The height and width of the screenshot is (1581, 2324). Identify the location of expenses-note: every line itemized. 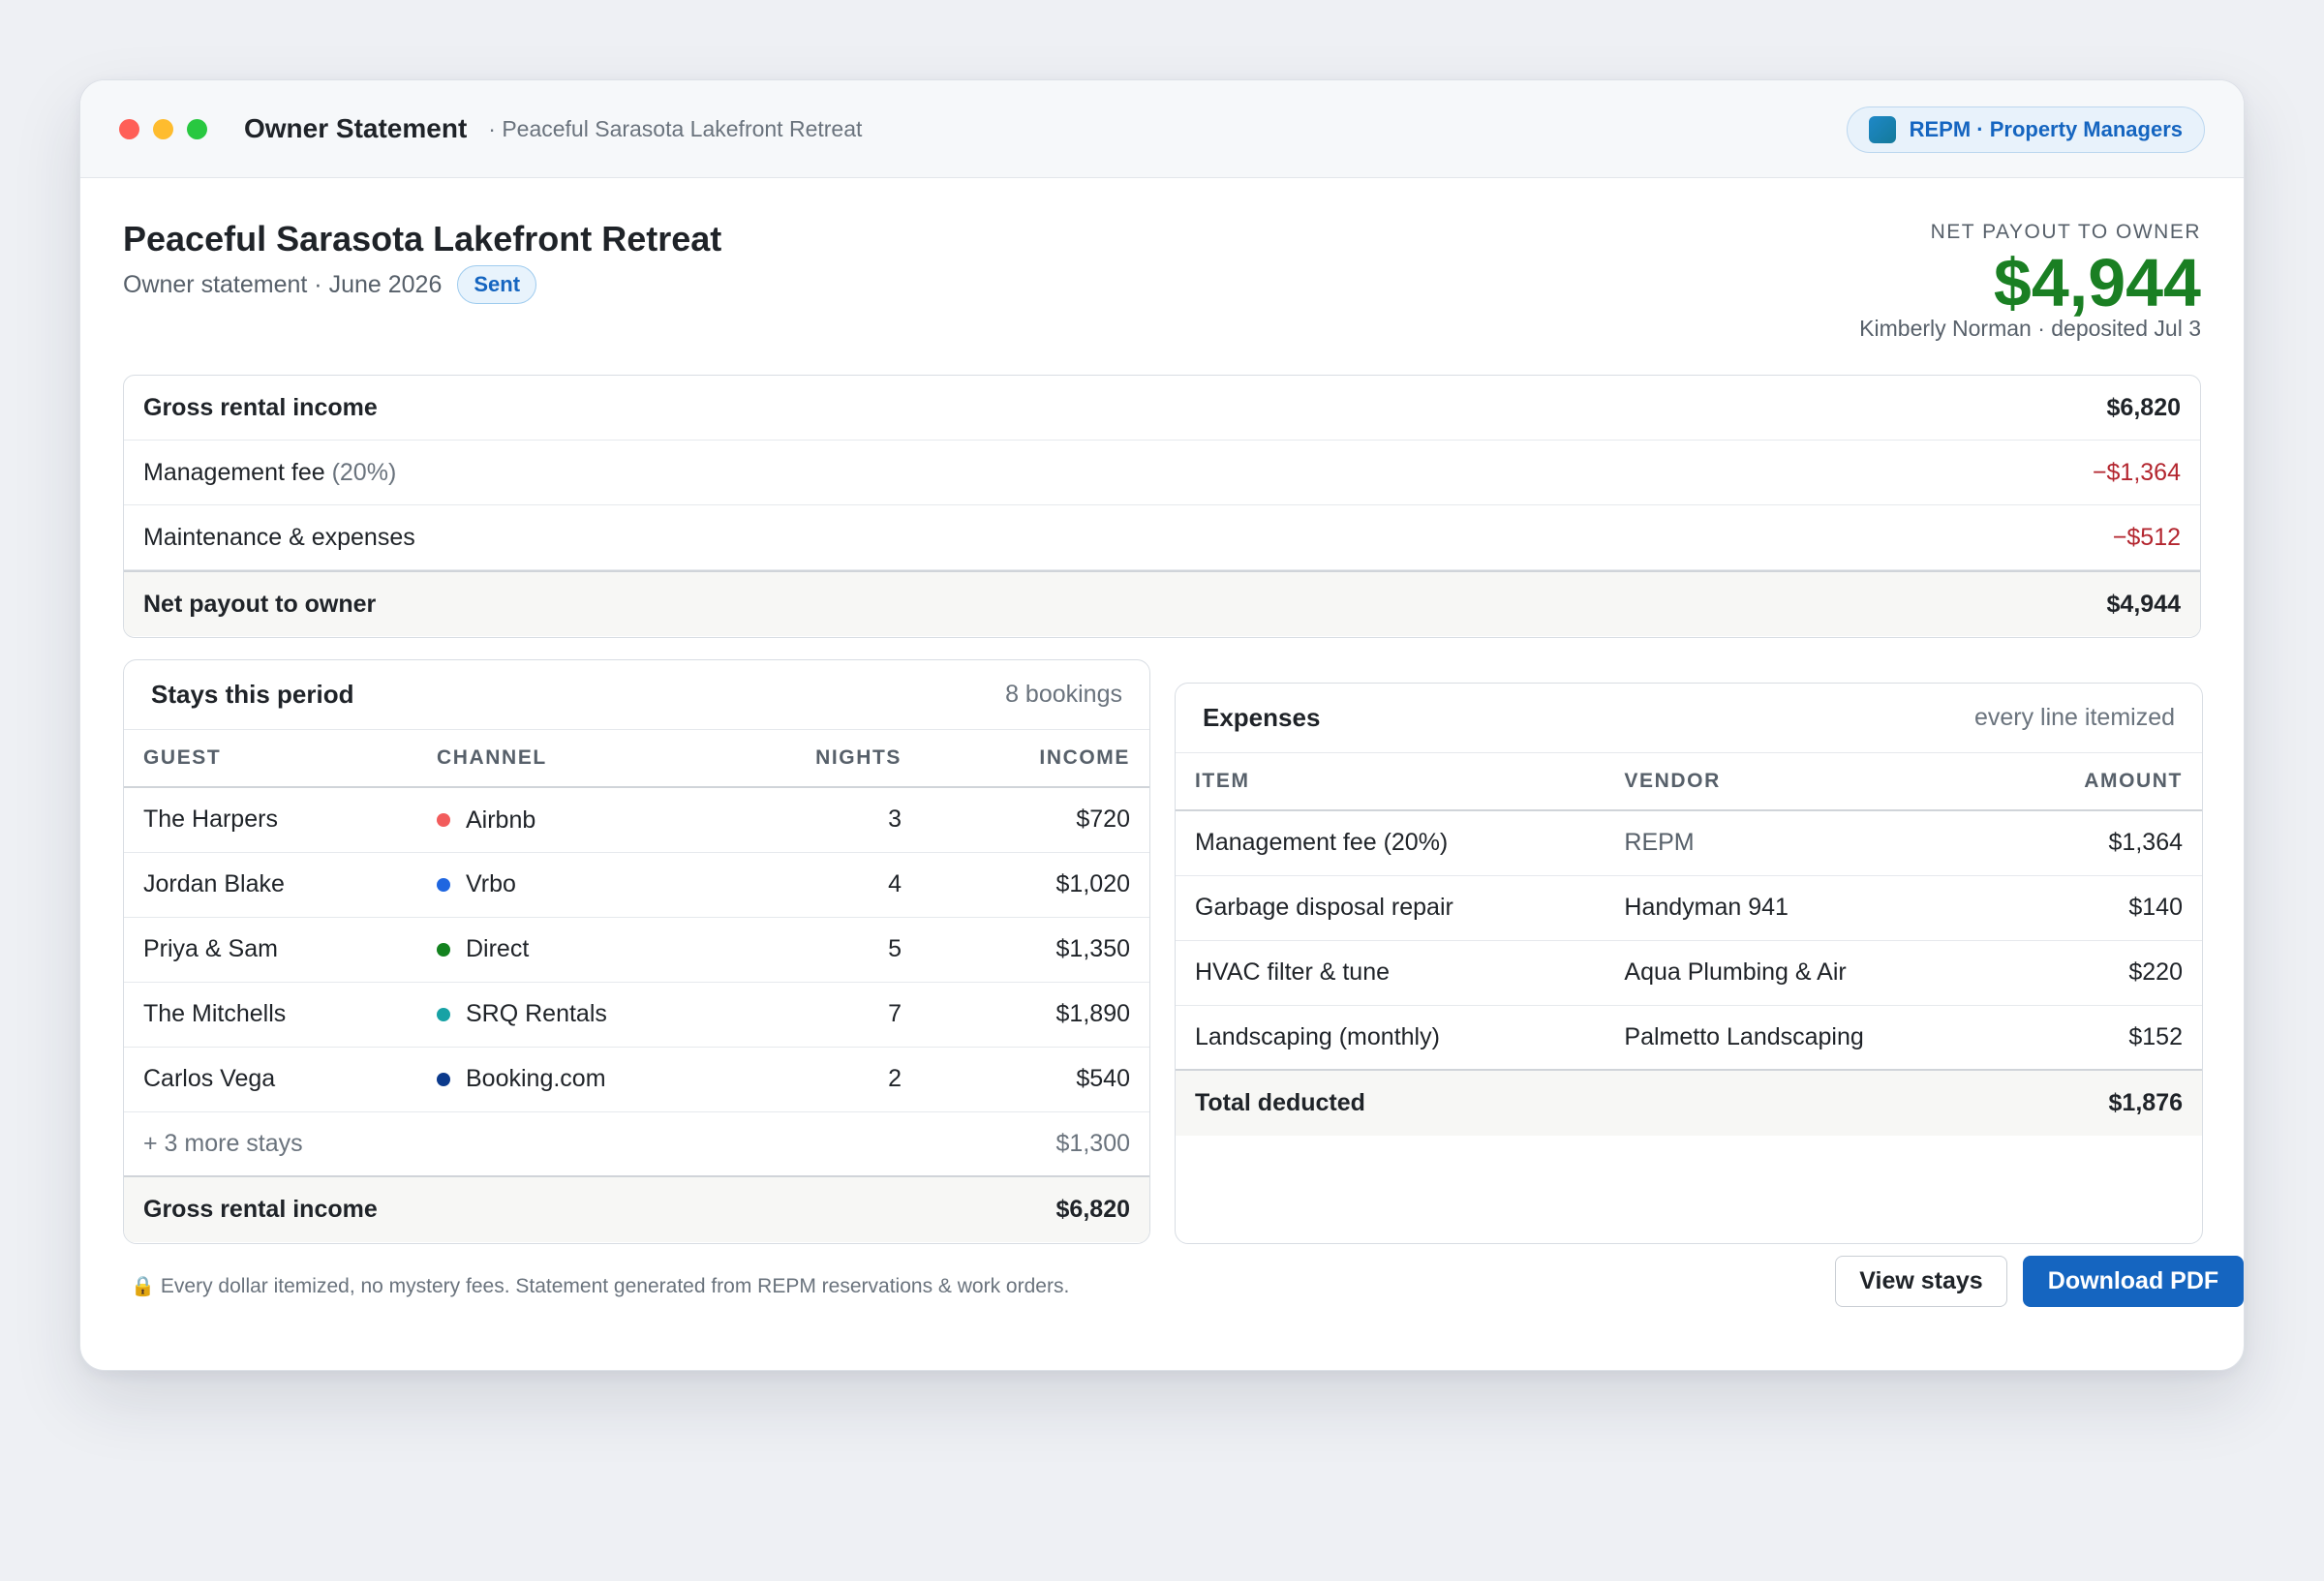
(2074, 717).